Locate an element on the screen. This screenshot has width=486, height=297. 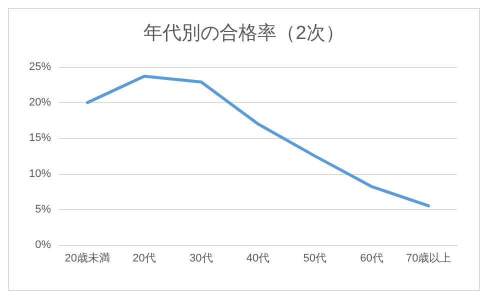
y-tick-label: 20% is located at coordinates (40, 102).